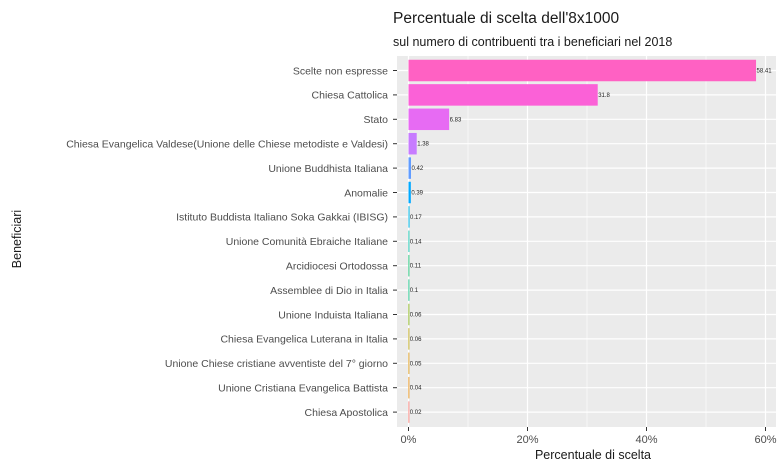  I want to click on x-axis-title: Percentuale di scelta, so click(593, 455).